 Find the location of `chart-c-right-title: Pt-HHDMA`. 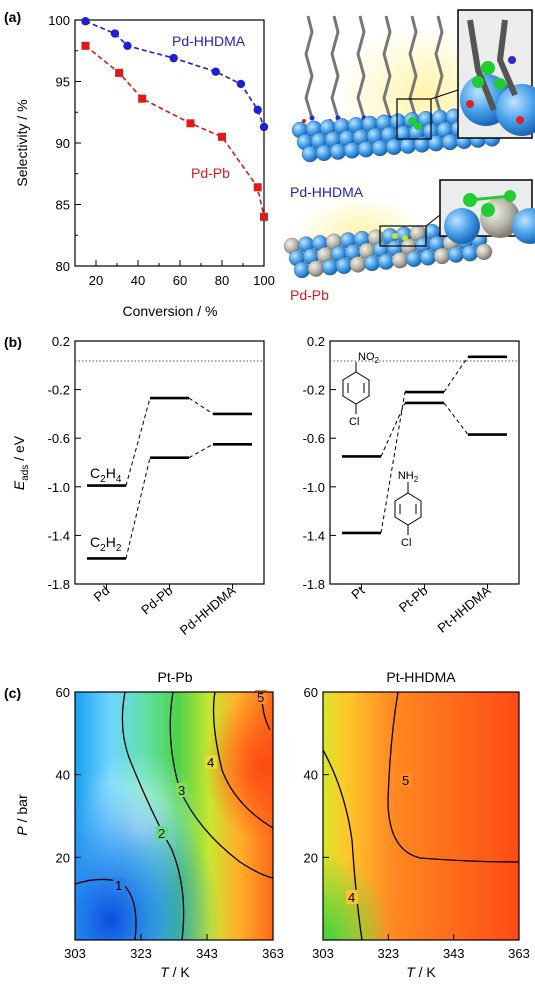

chart-c-right-title: Pt-HHDMA is located at coordinates (421, 677).